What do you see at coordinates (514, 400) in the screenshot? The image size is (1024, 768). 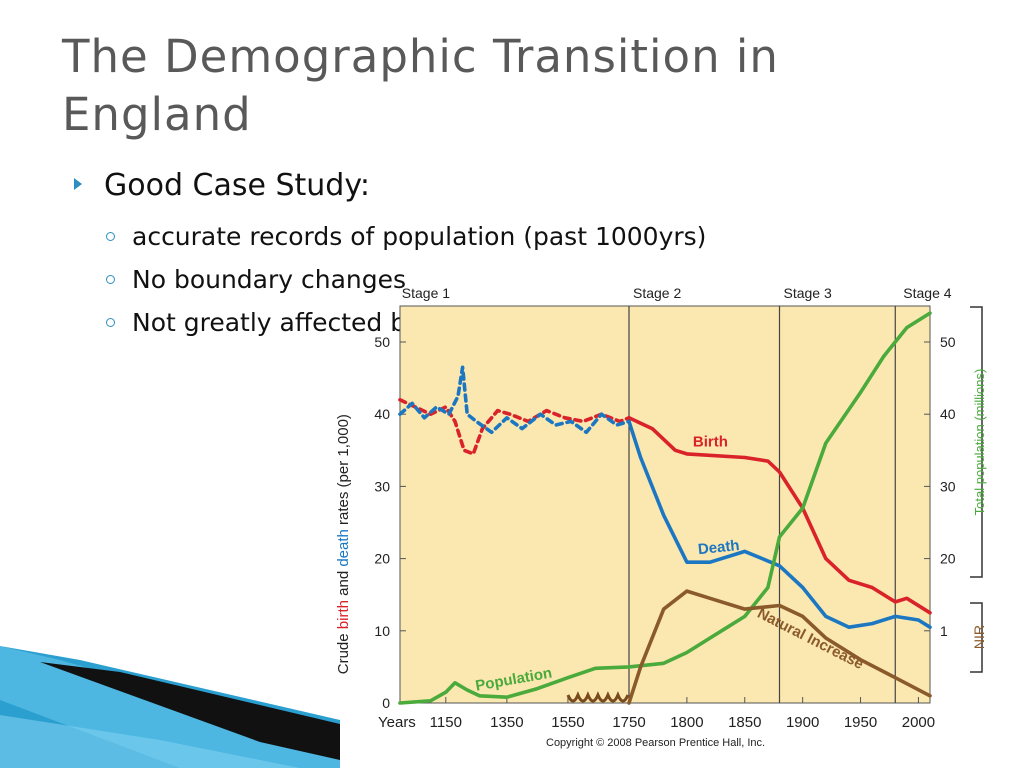 I see `series-line-death-stage-1-` at bounding box center [514, 400].